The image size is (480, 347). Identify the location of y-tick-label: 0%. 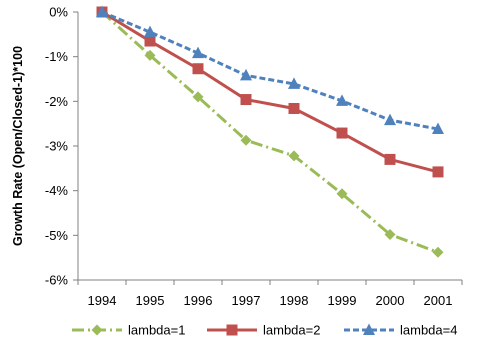
(58, 12).